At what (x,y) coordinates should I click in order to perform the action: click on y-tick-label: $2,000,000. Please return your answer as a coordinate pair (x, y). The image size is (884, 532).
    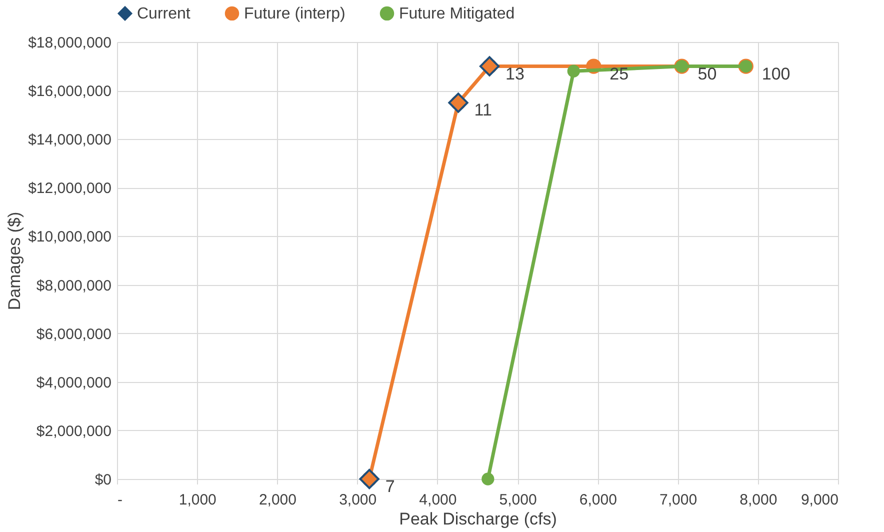
    Looking at the image, I should click on (74, 431).